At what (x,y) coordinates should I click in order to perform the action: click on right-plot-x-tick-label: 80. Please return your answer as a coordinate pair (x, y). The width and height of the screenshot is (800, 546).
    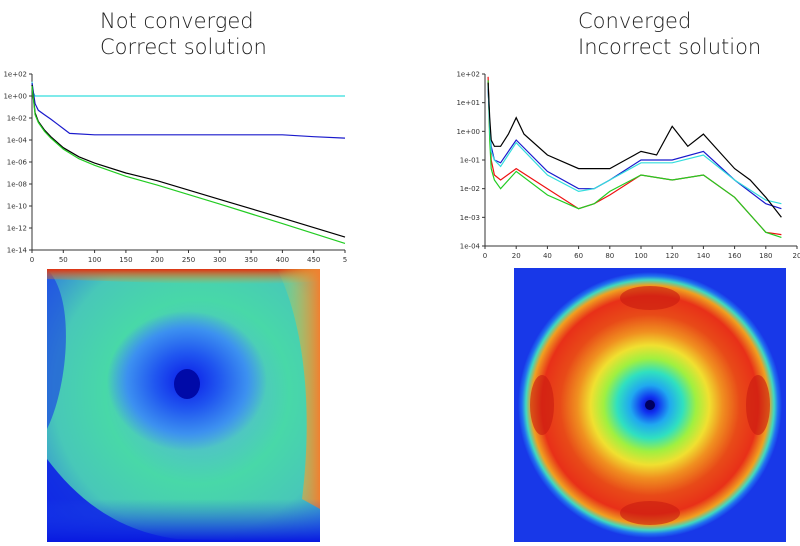
    Looking at the image, I should click on (609, 256).